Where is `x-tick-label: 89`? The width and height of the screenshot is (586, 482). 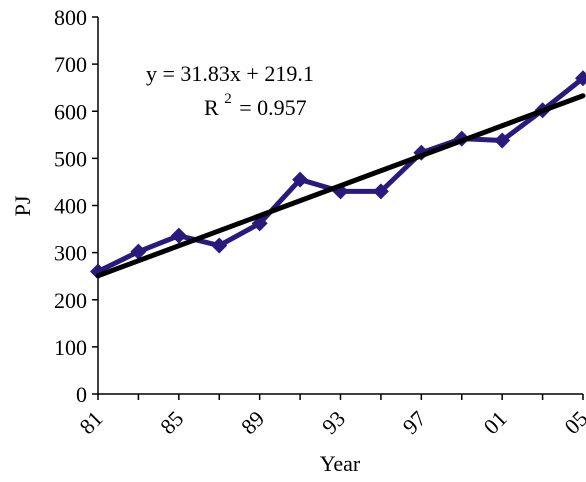
x-tick-label: 89 is located at coordinates (252, 422).